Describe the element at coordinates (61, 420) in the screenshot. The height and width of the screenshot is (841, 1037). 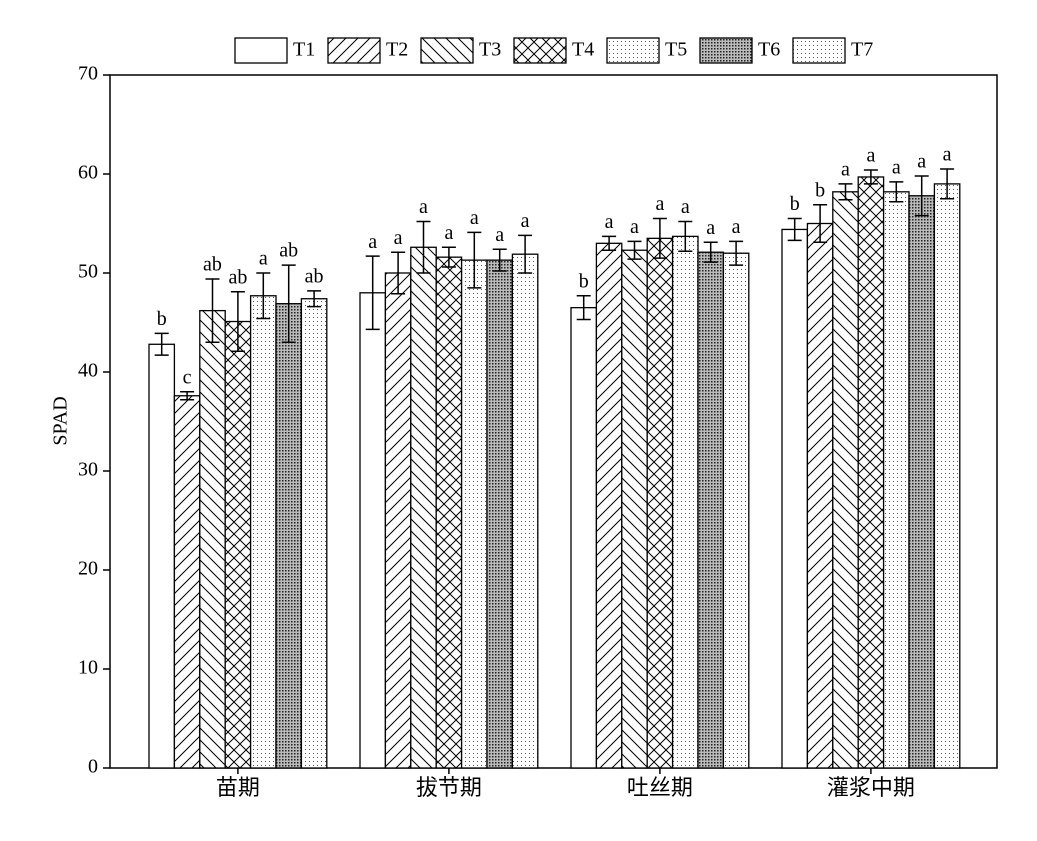
I see `y-axis-label: SPAD` at that location.